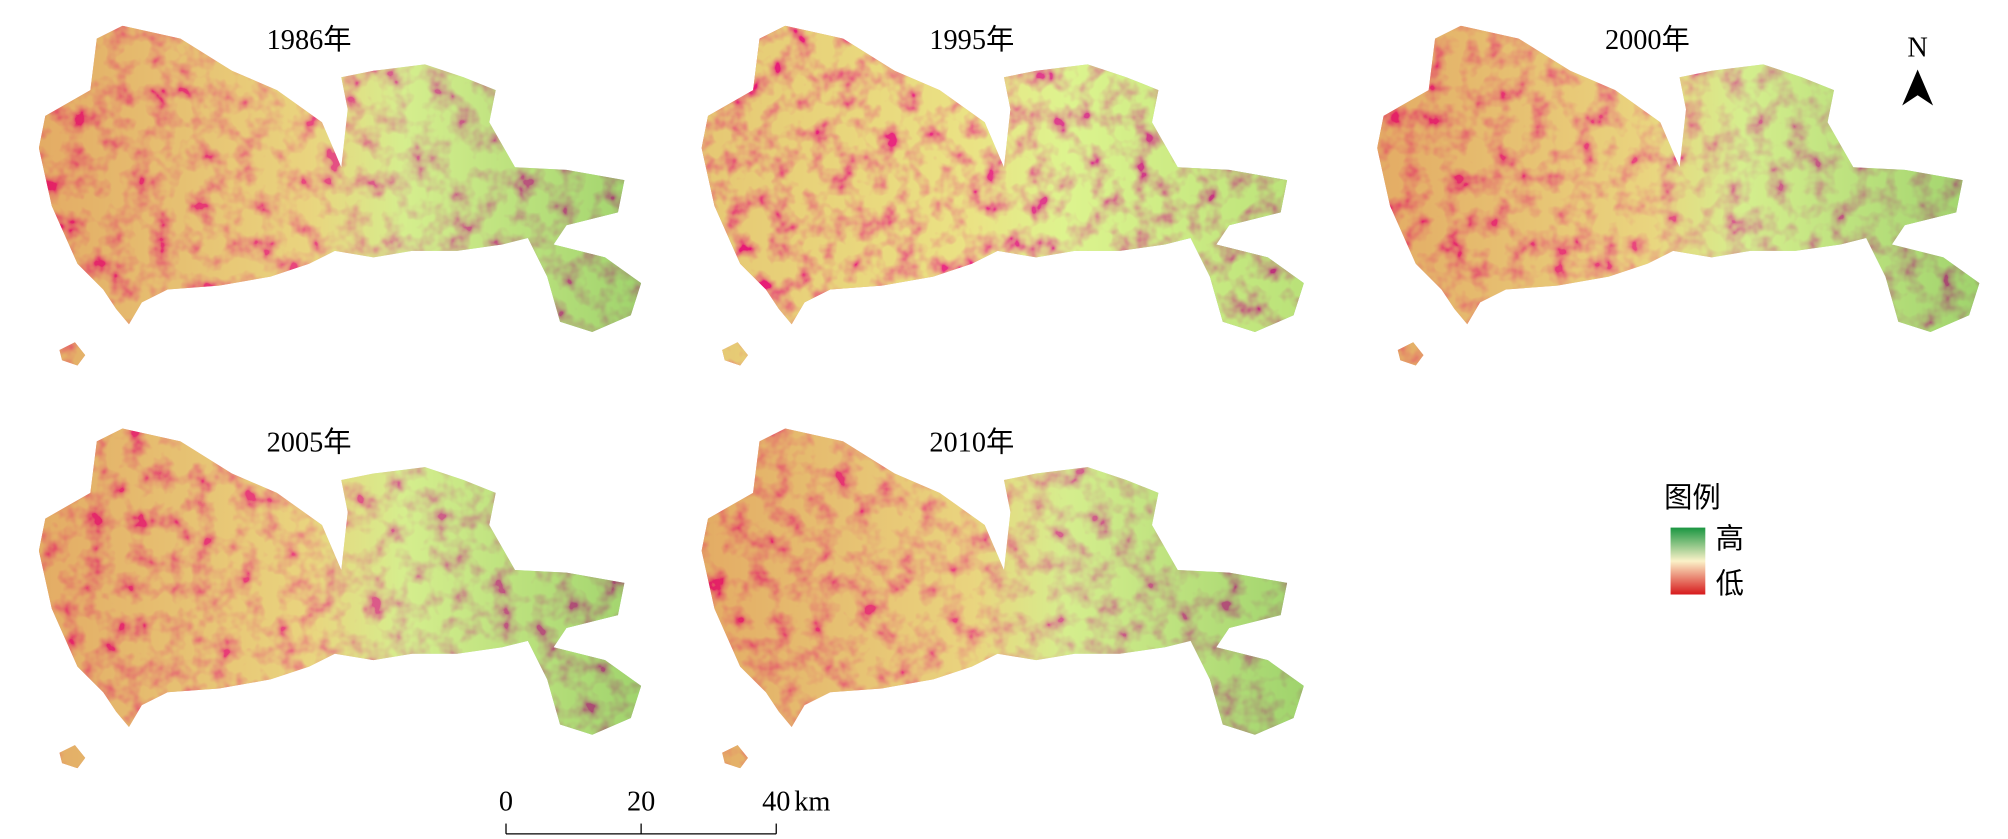  Describe the element at coordinates (971, 443) in the screenshot. I see `panel-title: 2010年` at that location.